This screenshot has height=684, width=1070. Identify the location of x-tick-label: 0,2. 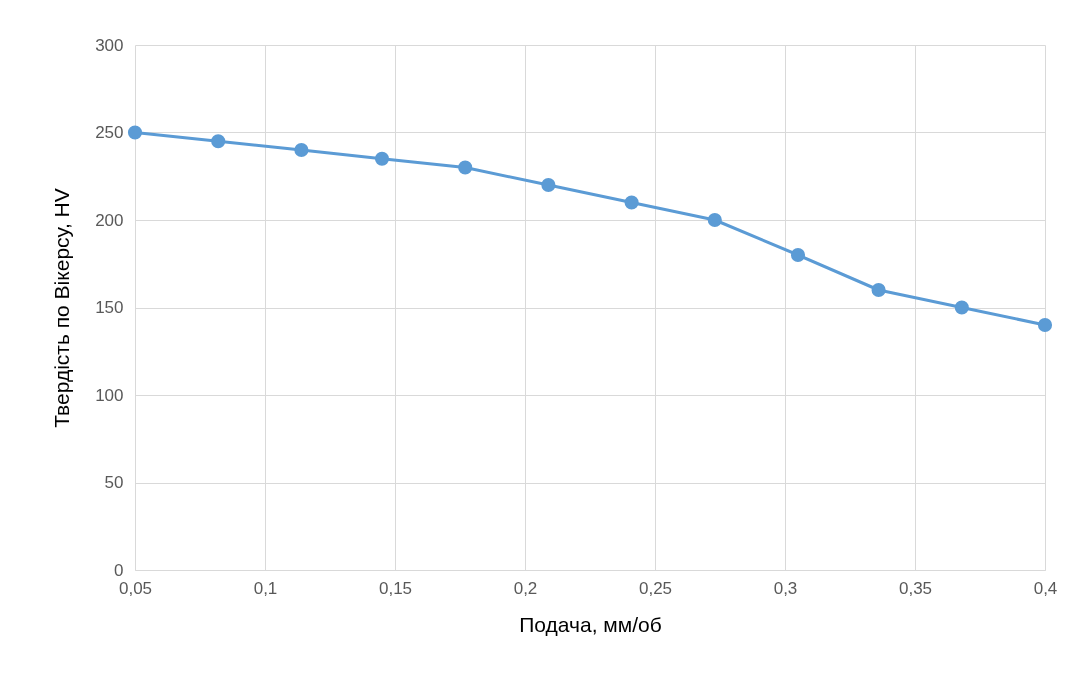
(525, 588).